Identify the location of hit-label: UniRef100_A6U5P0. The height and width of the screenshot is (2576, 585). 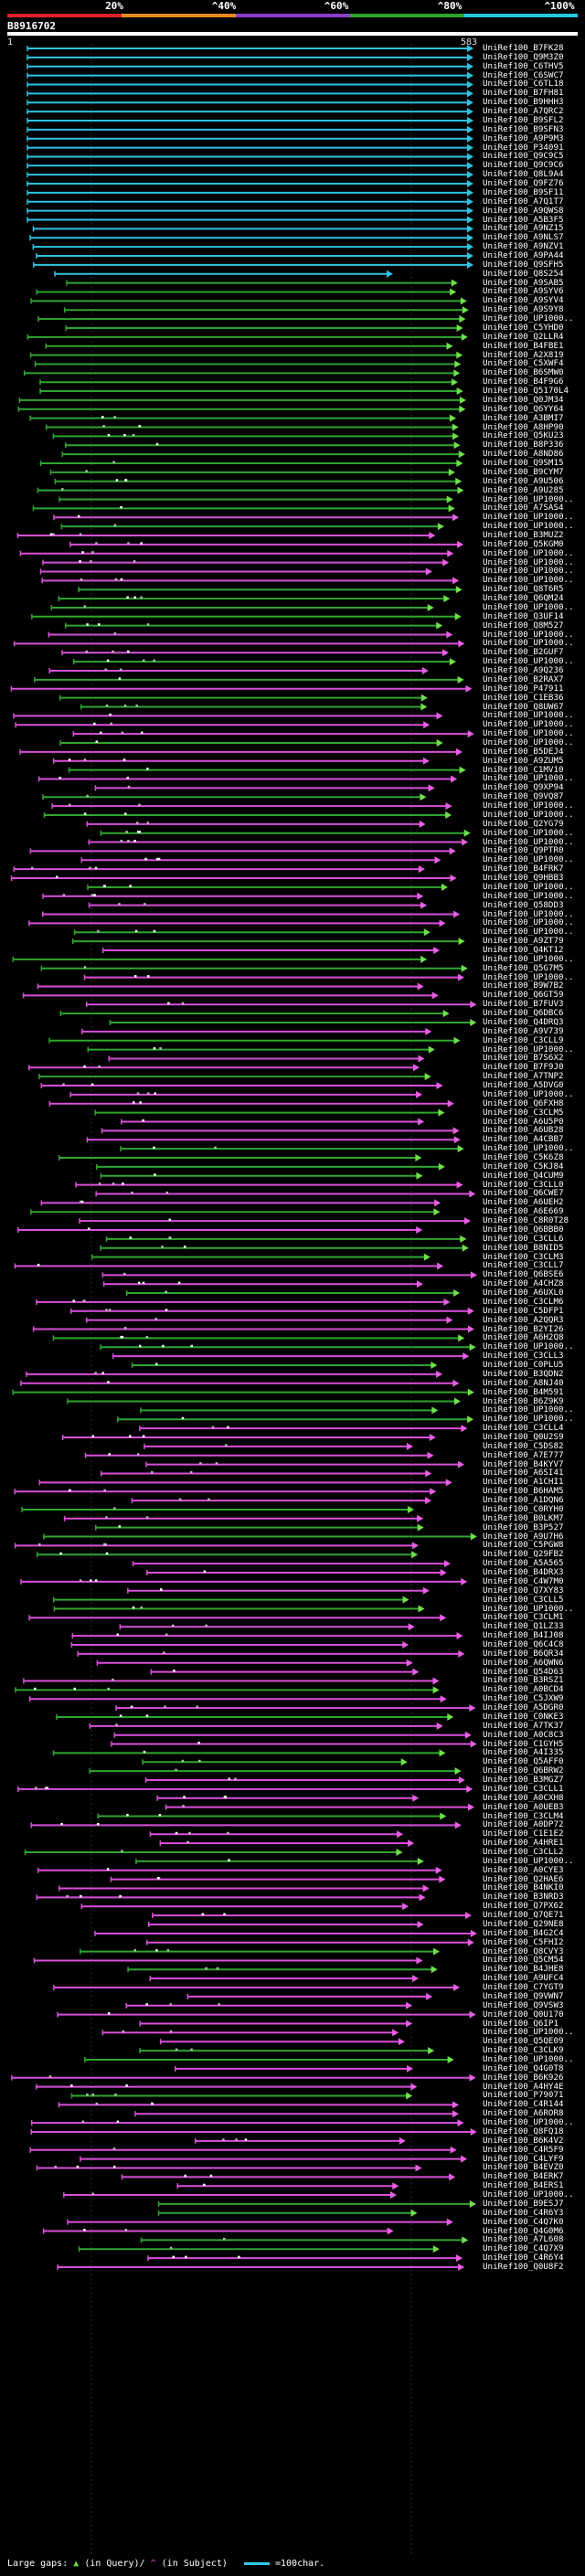
(523, 1121).